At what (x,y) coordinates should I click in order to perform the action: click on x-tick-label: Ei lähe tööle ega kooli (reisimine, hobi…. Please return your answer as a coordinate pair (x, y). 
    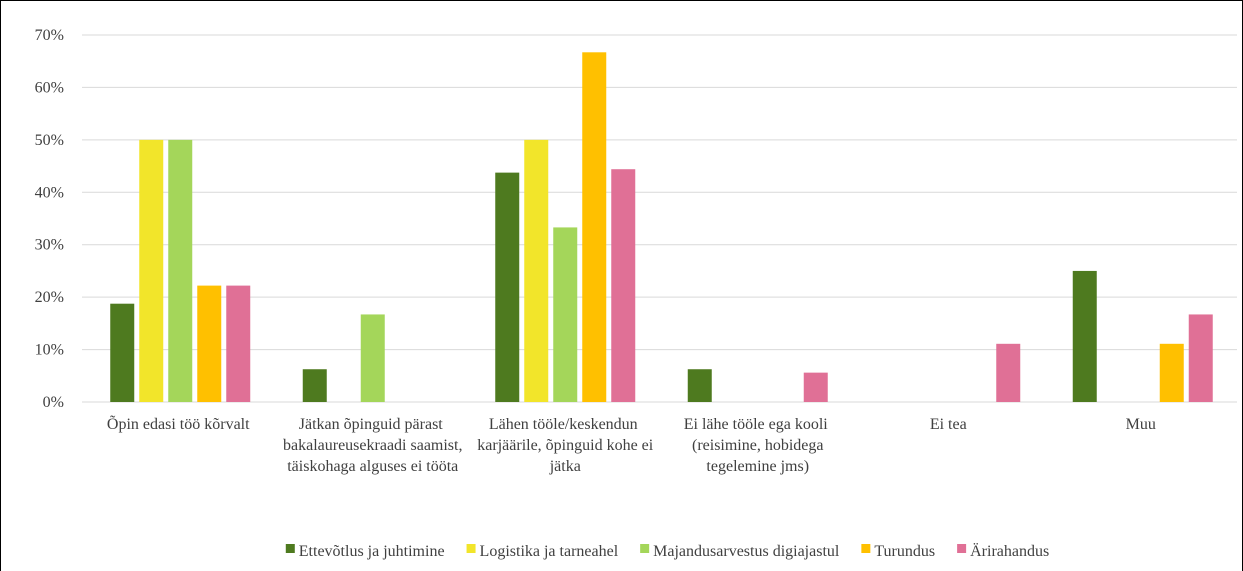
    Looking at the image, I should click on (756, 445).